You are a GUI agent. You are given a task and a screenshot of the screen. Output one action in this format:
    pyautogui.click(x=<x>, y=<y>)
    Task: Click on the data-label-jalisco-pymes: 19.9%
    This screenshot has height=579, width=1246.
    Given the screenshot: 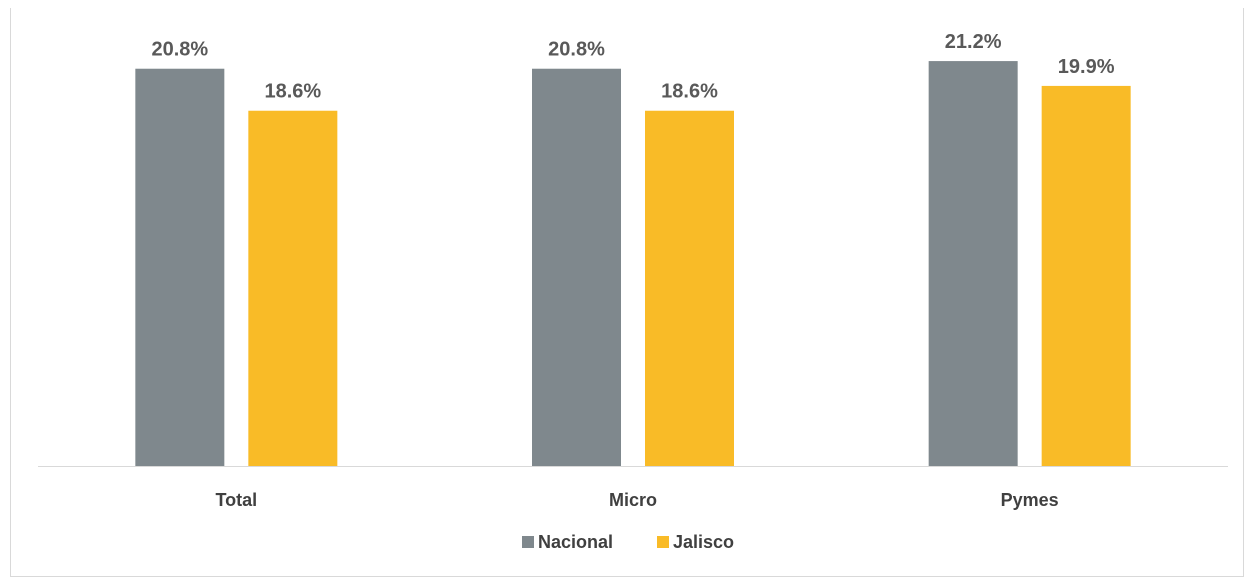 What is the action you would take?
    pyautogui.click(x=1086, y=67)
    